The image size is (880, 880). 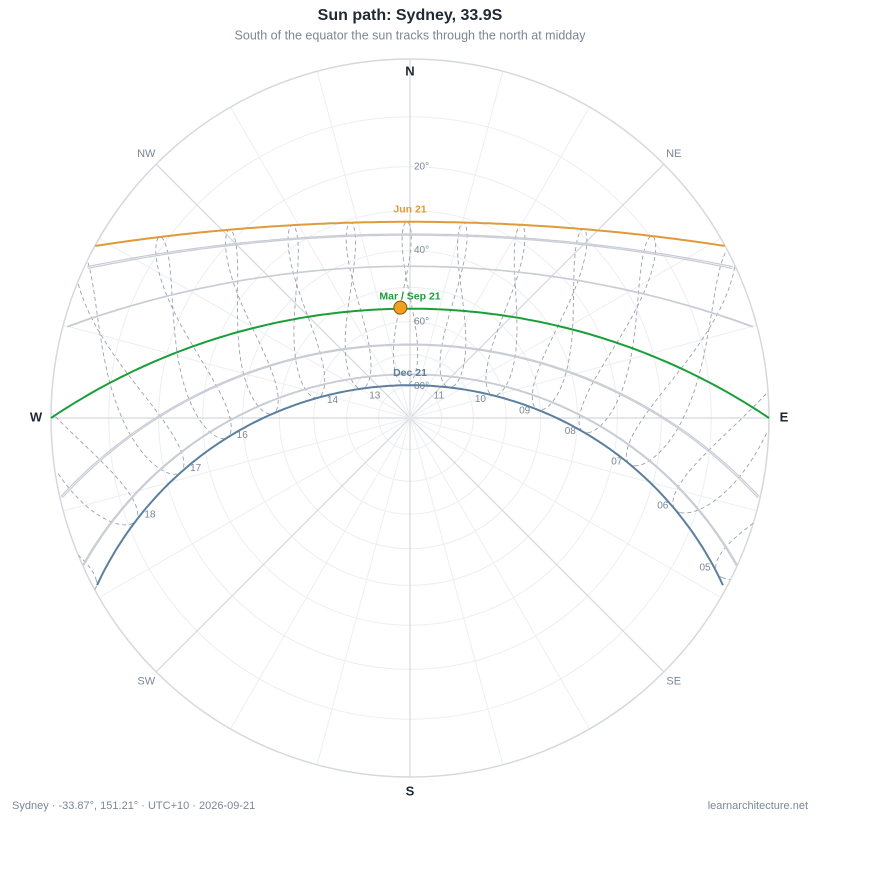 What do you see at coordinates (196, 468) in the screenshot?
I see `hour-label: 17` at bounding box center [196, 468].